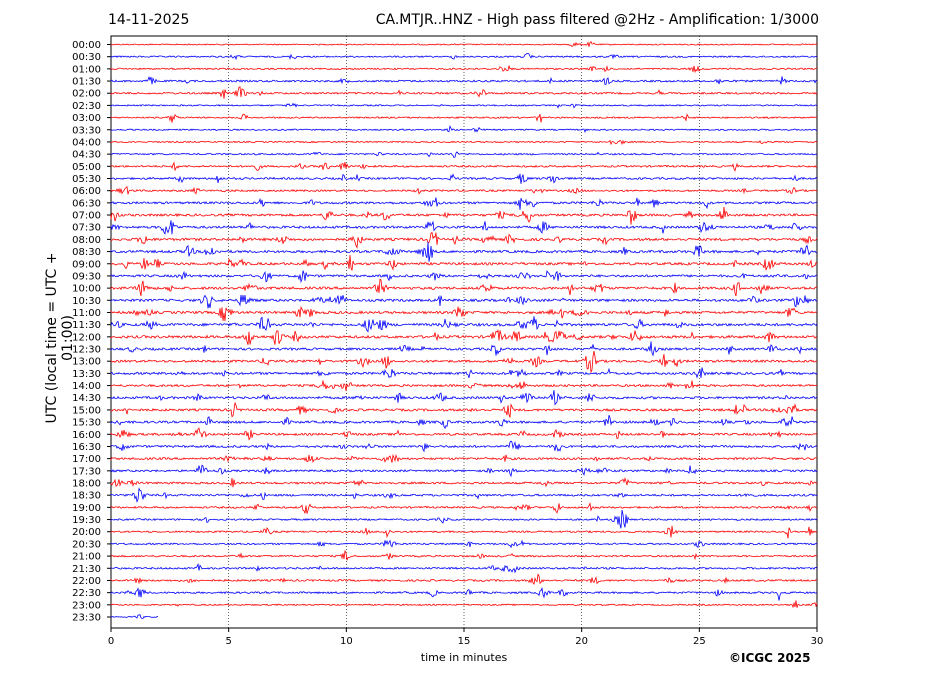 This screenshot has width=927, height=696. What do you see at coordinates (86, 605) in the screenshot?
I see `y-tick-label: 23:00` at bounding box center [86, 605].